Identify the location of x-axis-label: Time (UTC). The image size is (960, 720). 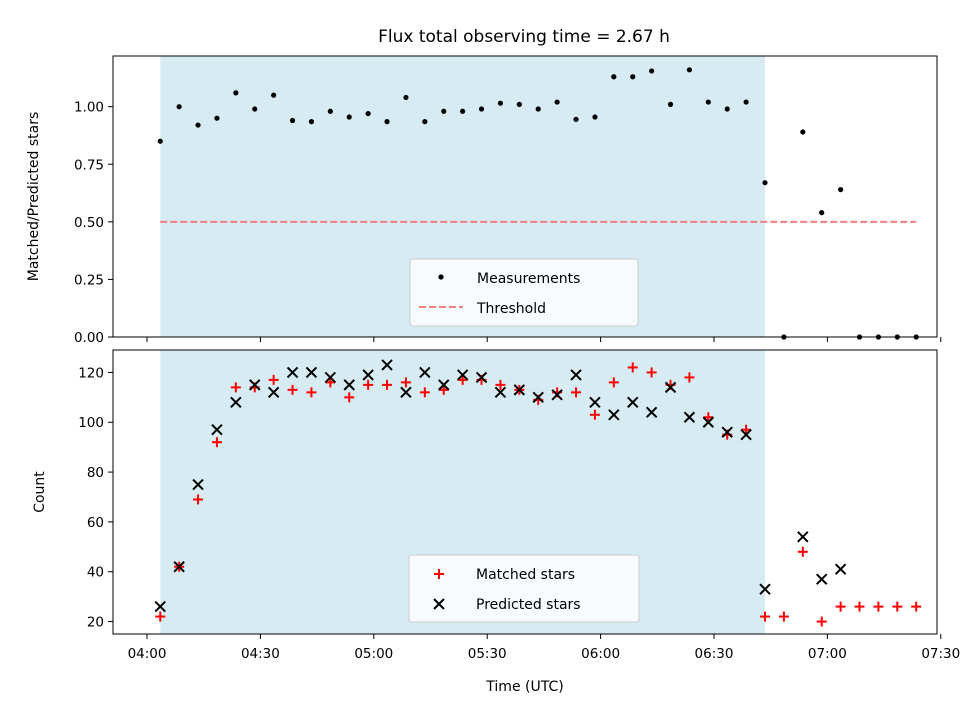
(524, 687).